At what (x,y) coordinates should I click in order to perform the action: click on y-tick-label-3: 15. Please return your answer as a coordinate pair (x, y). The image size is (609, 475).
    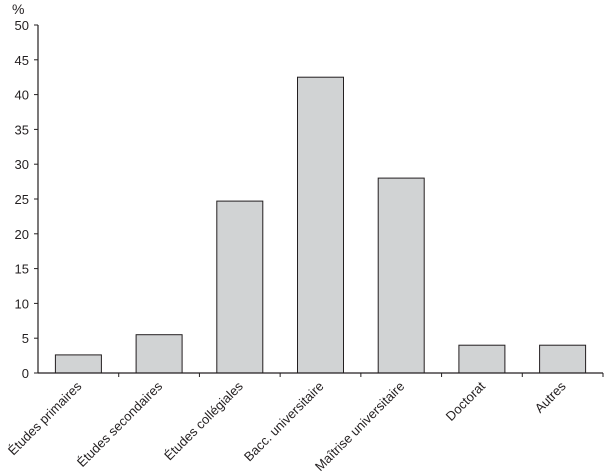
    Looking at the image, I should click on (22, 269).